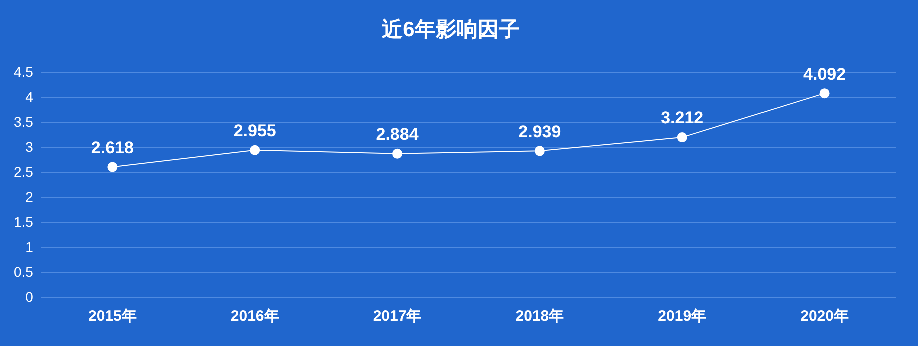 This screenshot has height=346, width=918. What do you see at coordinates (255, 317) in the screenshot?
I see `x-tick-label: 2016年` at bounding box center [255, 317].